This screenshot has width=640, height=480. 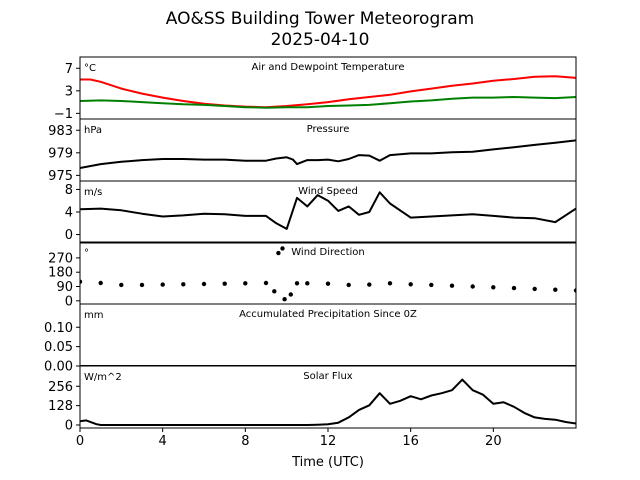 What do you see at coordinates (60, 258) in the screenshot?
I see `y-tick-label: 270` at bounding box center [60, 258].